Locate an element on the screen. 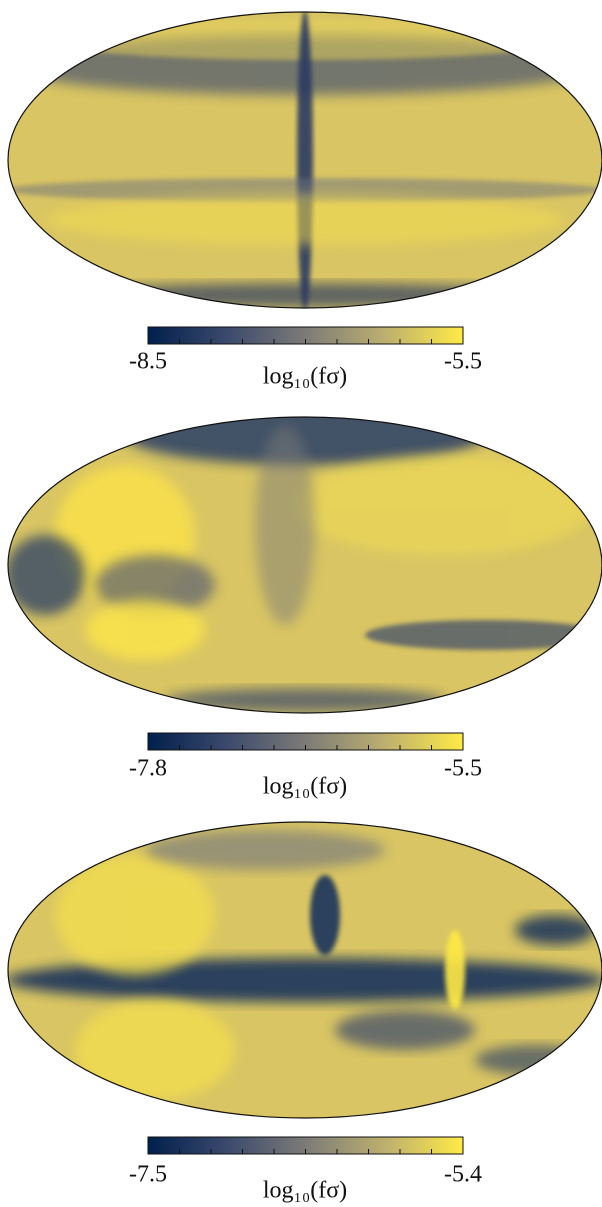 The width and height of the screenshot is (602, 1207). colorbar-tick-label: -7.8 is located at coordinates (148, 769).